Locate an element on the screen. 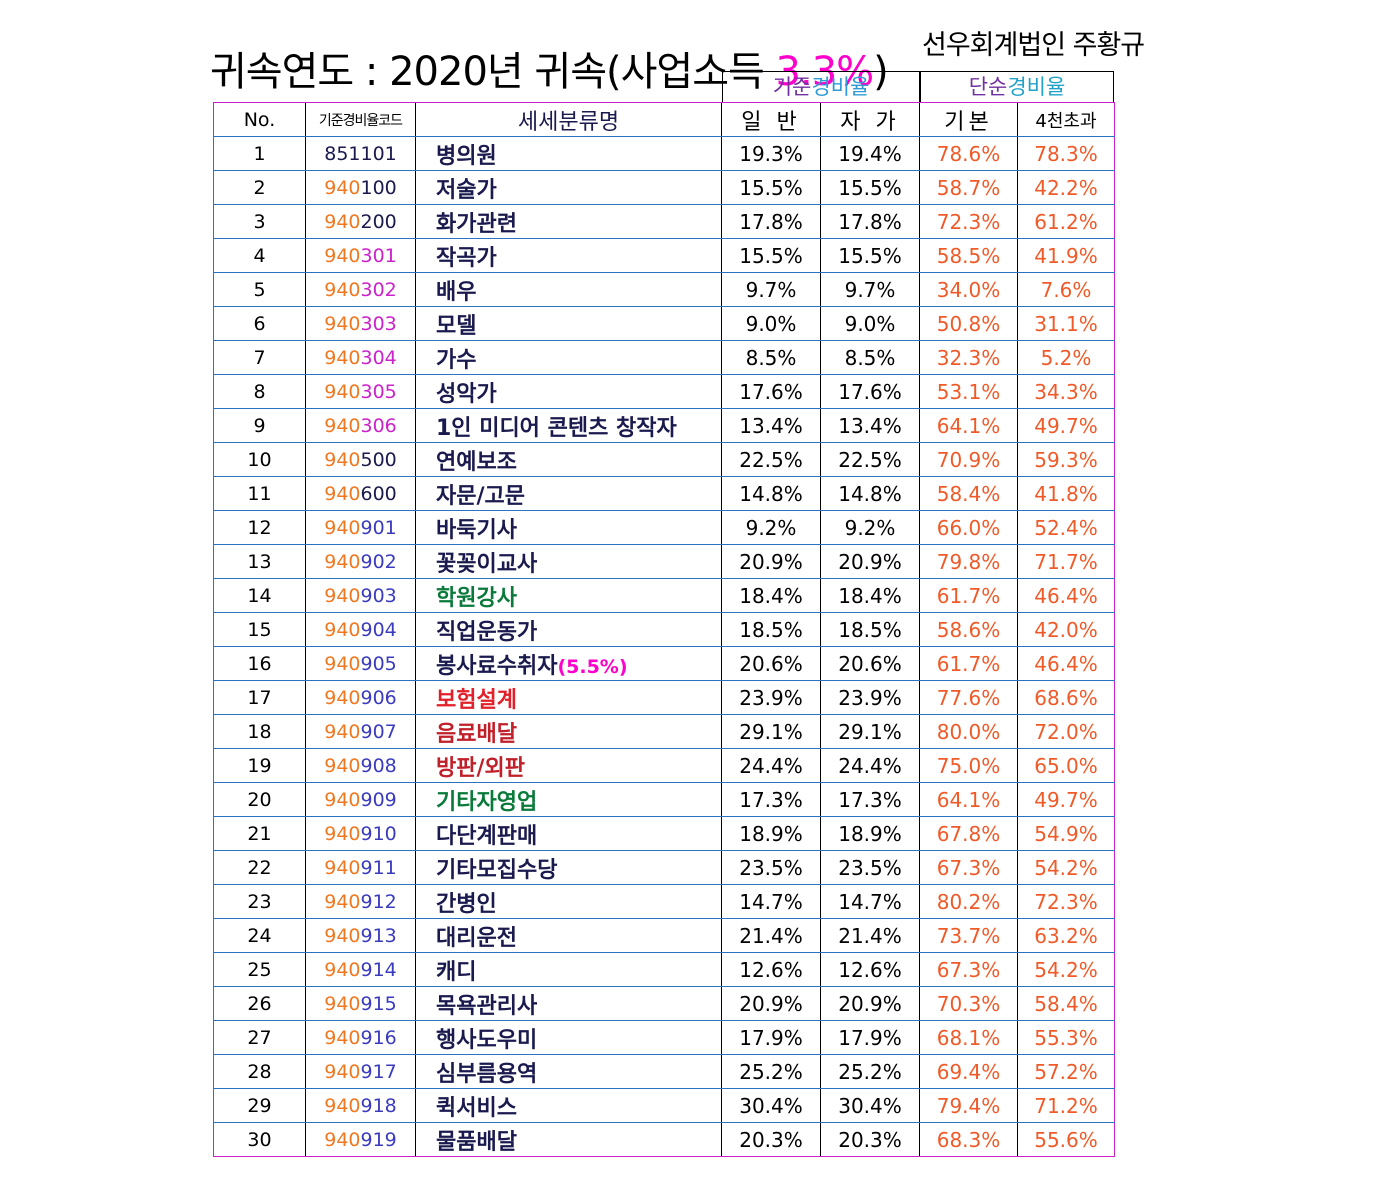 This screenshot has width=1387, height=1200. code-suffix: 304 is located at coordinates (378, 357).